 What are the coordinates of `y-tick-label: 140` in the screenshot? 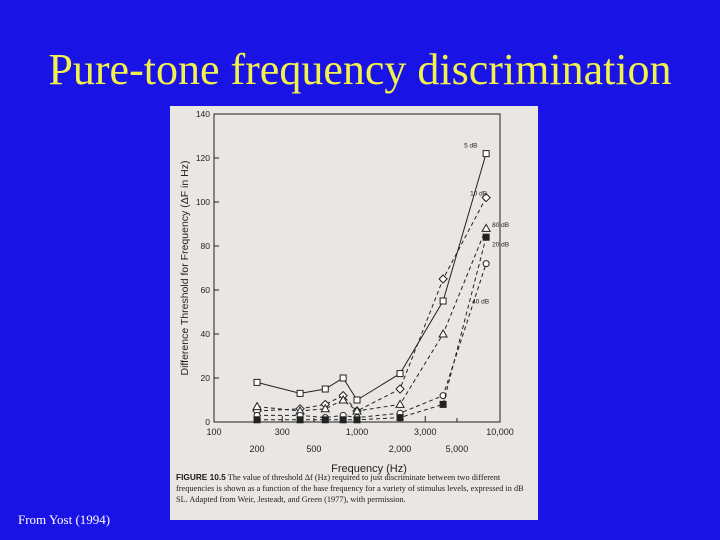 It's located at (203, 114).